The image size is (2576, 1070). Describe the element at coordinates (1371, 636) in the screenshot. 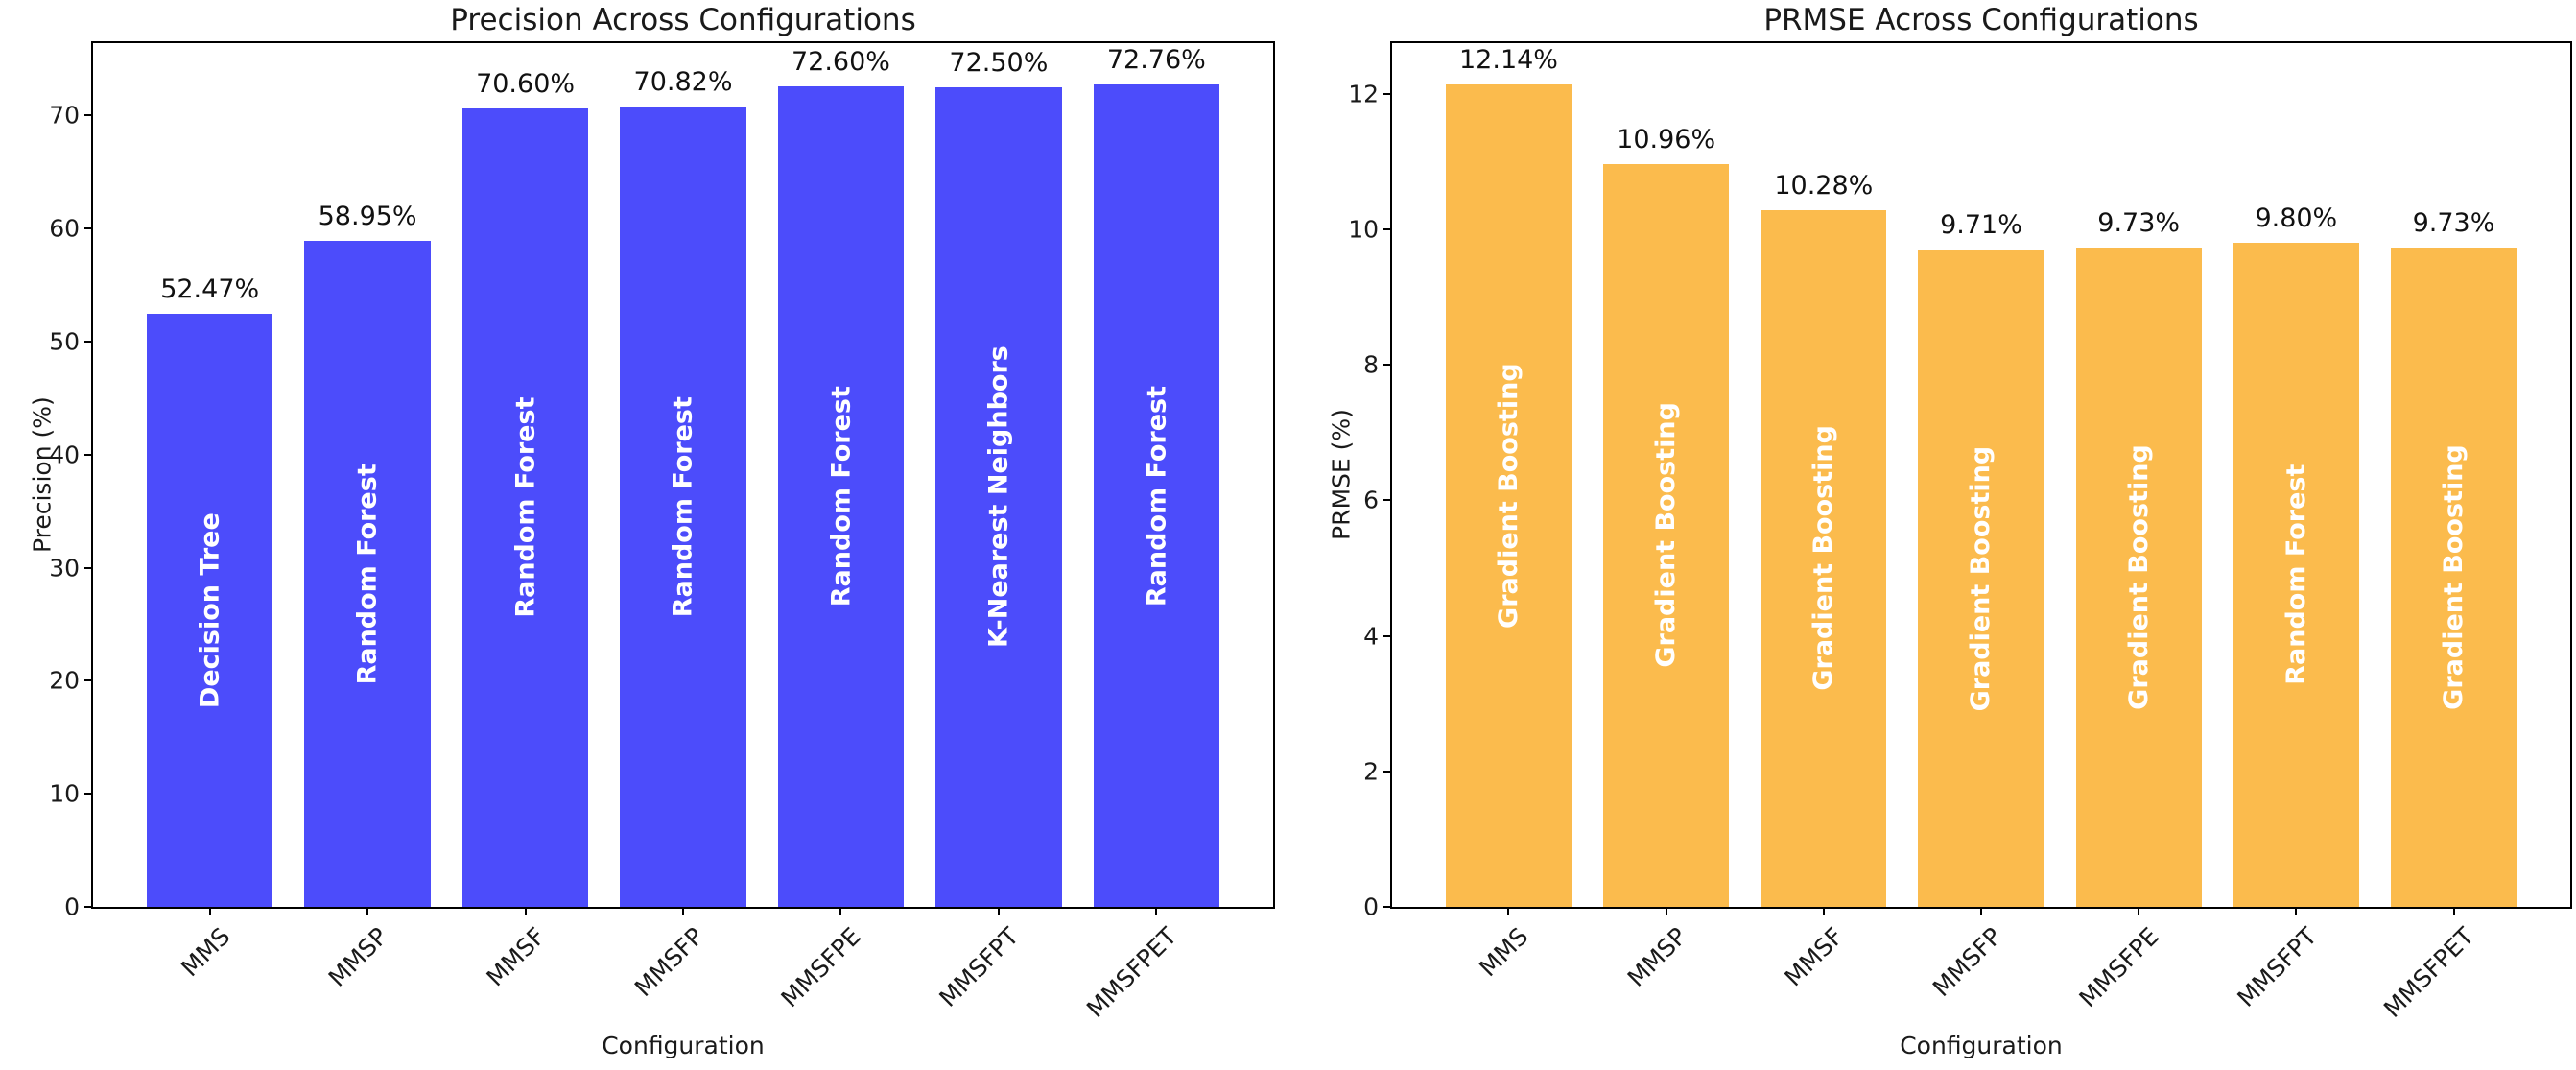

I see `y-tick-label: 4` at that location.